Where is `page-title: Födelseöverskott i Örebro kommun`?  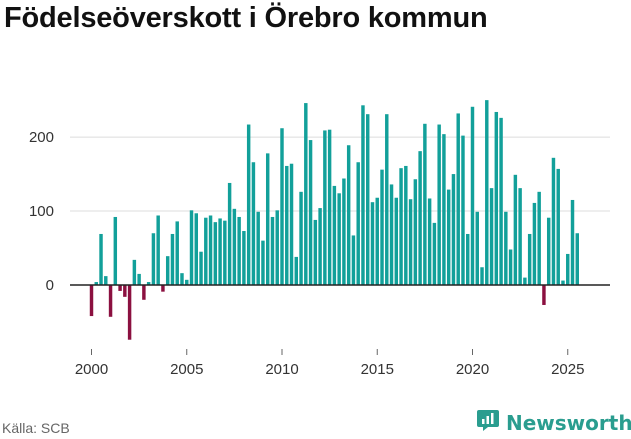 page-title: Födelseöverskott i Örebro kommun is located at coordinates (246, 18).